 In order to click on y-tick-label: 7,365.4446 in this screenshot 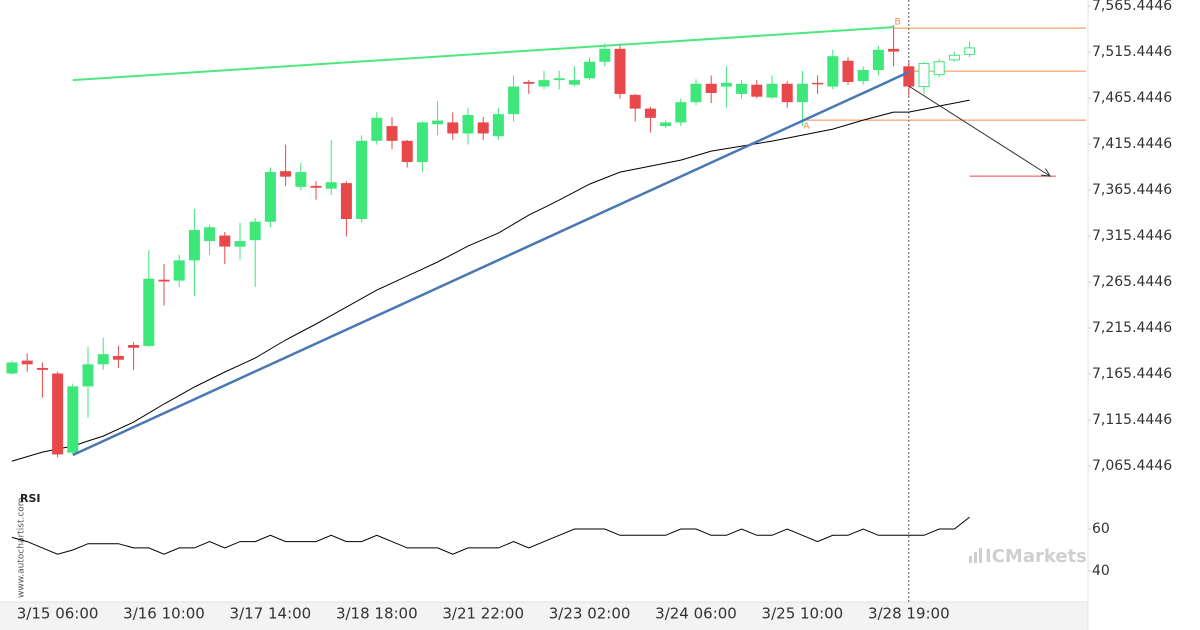, I will do `click(1132, 190)`.